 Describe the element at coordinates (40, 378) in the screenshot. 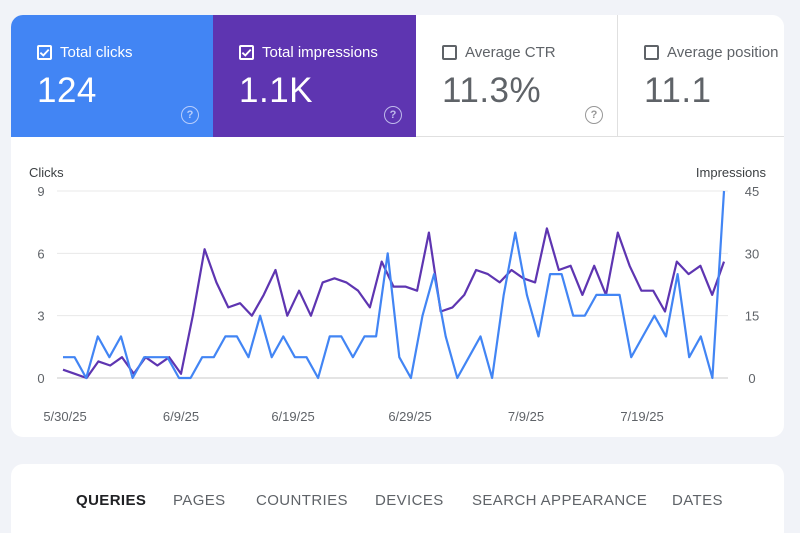

I see `left-tick-label: 0` at that location.